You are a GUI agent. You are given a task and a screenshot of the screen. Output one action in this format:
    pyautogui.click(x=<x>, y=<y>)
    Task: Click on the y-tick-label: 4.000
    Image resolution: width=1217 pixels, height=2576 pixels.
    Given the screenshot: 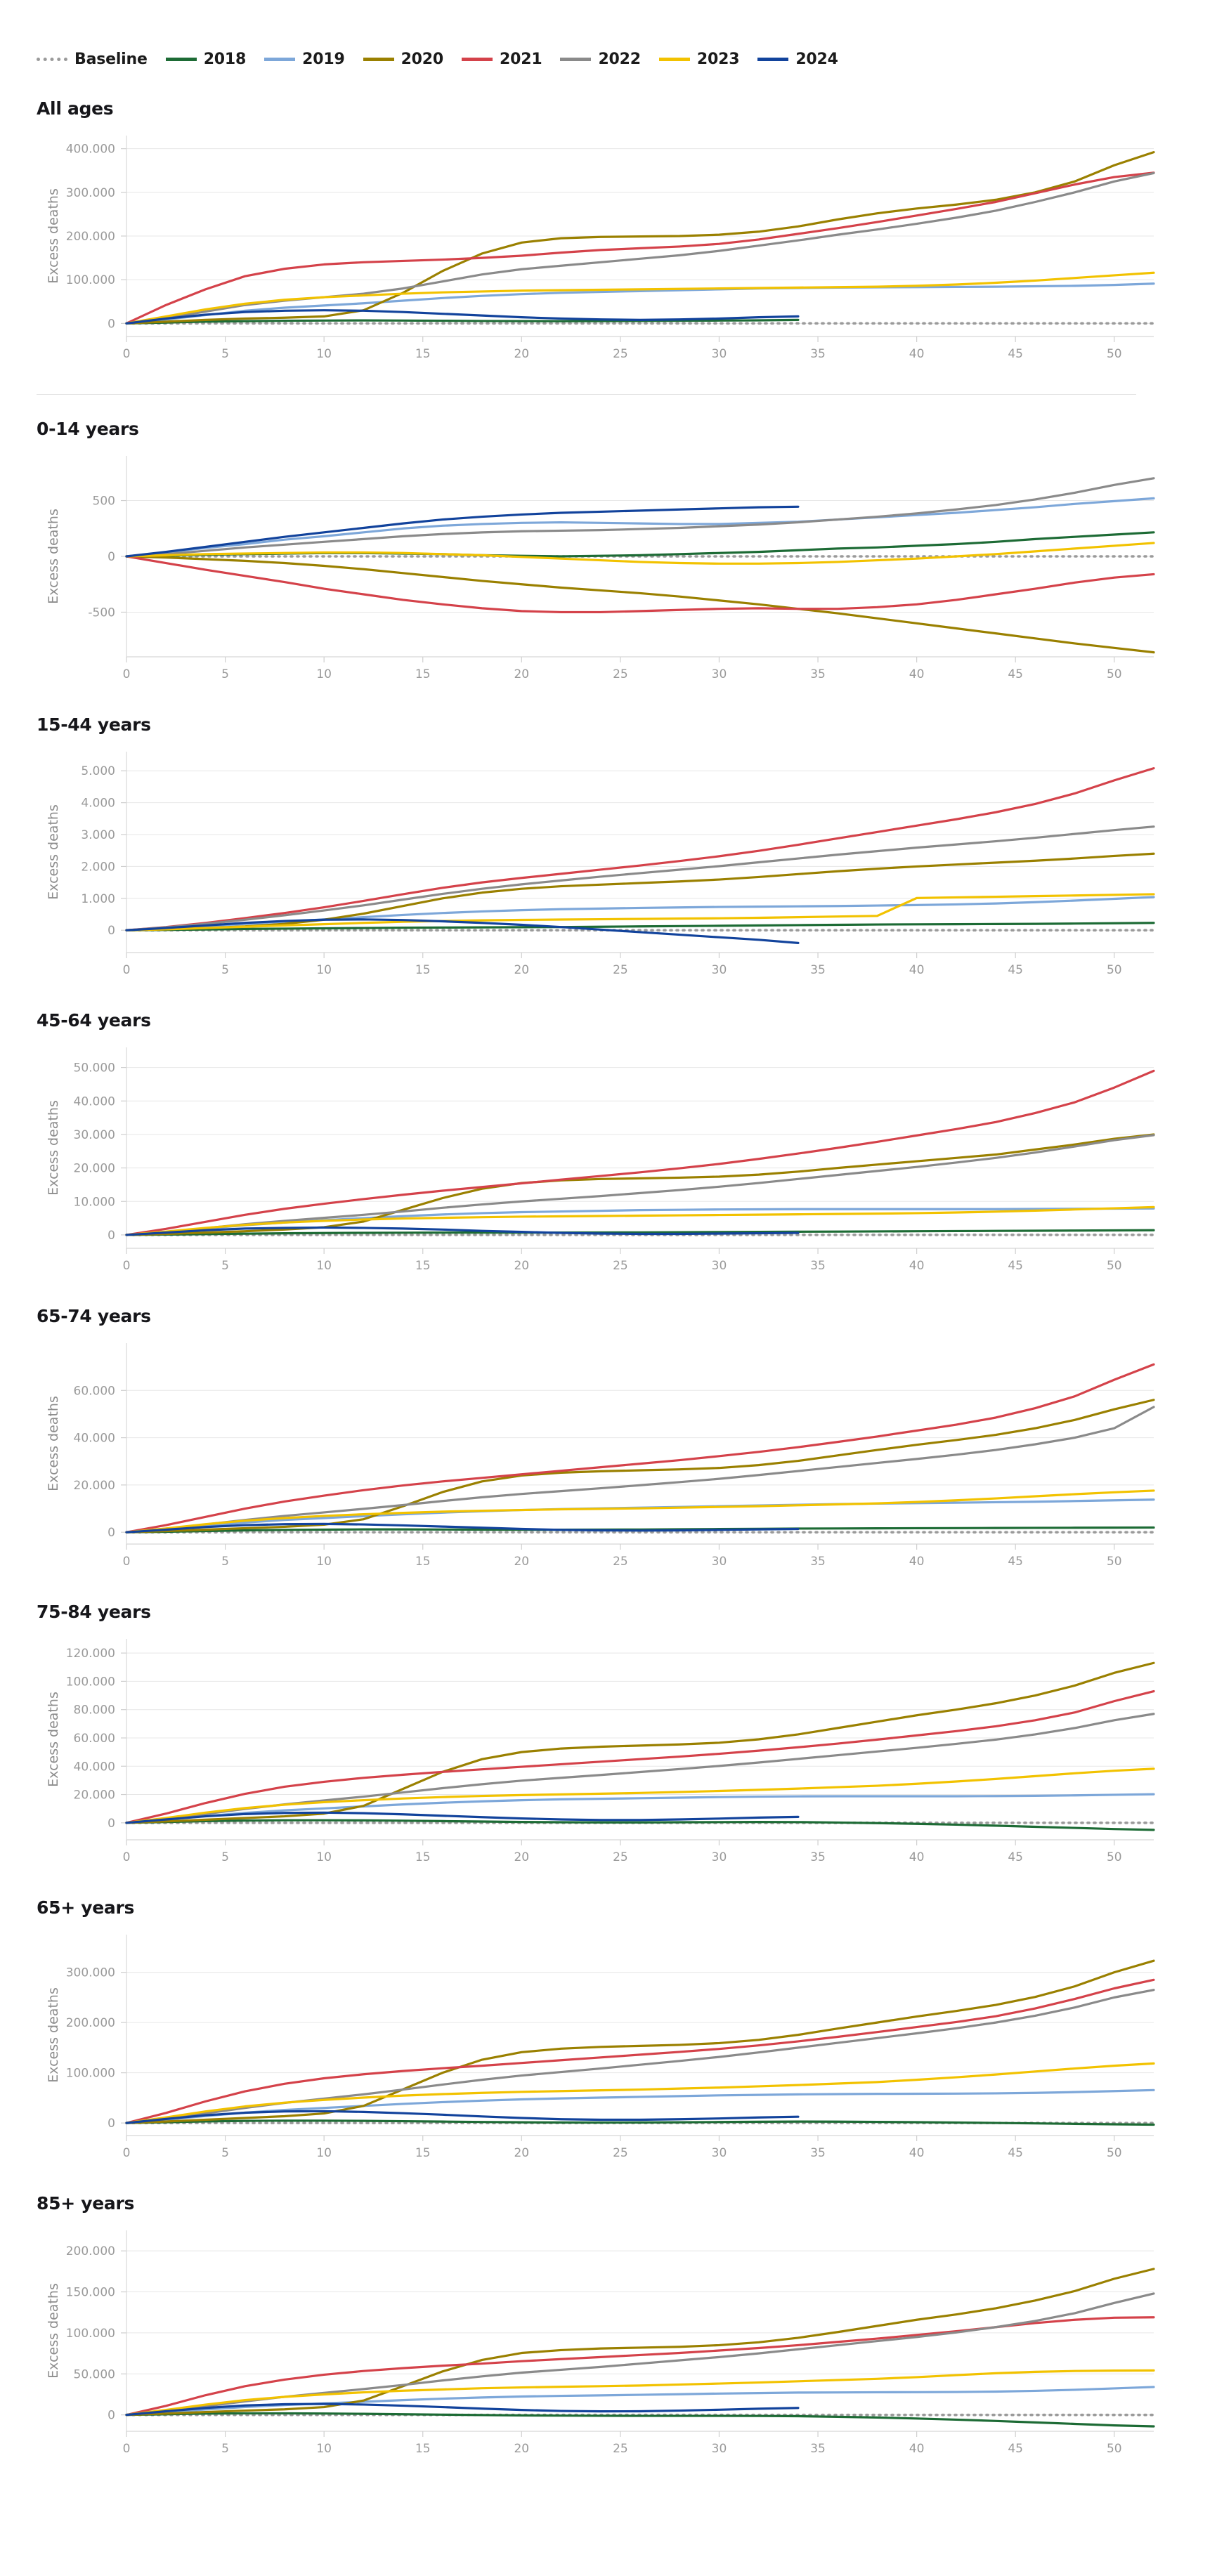 What is the action you would take?
    pyautogui.click(x=98, y=804)
    